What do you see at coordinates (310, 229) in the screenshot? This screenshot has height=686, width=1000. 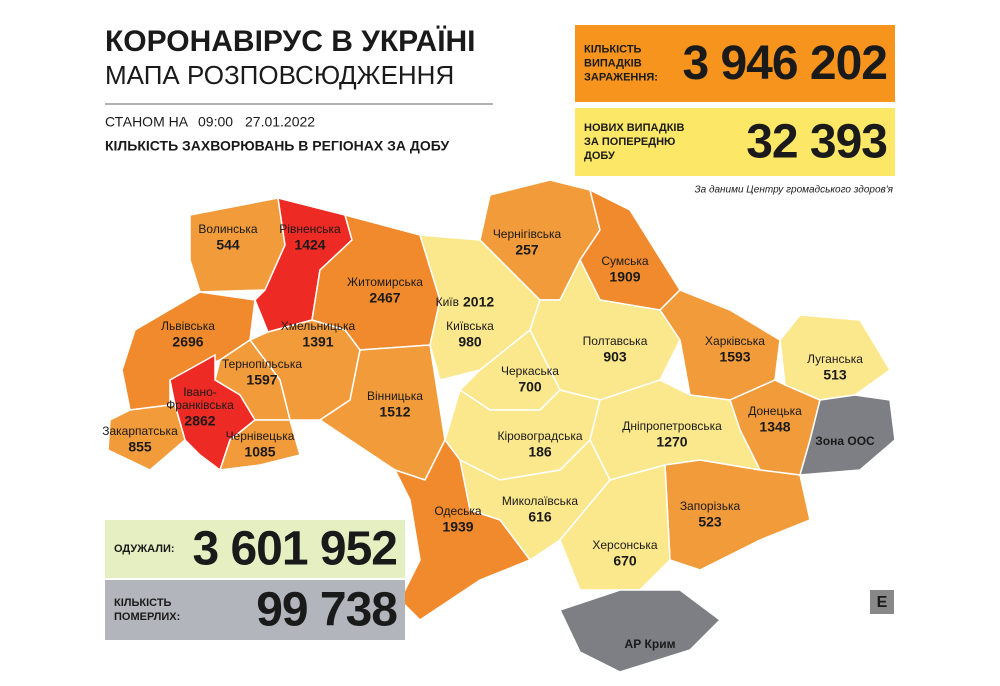 I see `region-name: Рівненська` at bounding box center [310, 229].